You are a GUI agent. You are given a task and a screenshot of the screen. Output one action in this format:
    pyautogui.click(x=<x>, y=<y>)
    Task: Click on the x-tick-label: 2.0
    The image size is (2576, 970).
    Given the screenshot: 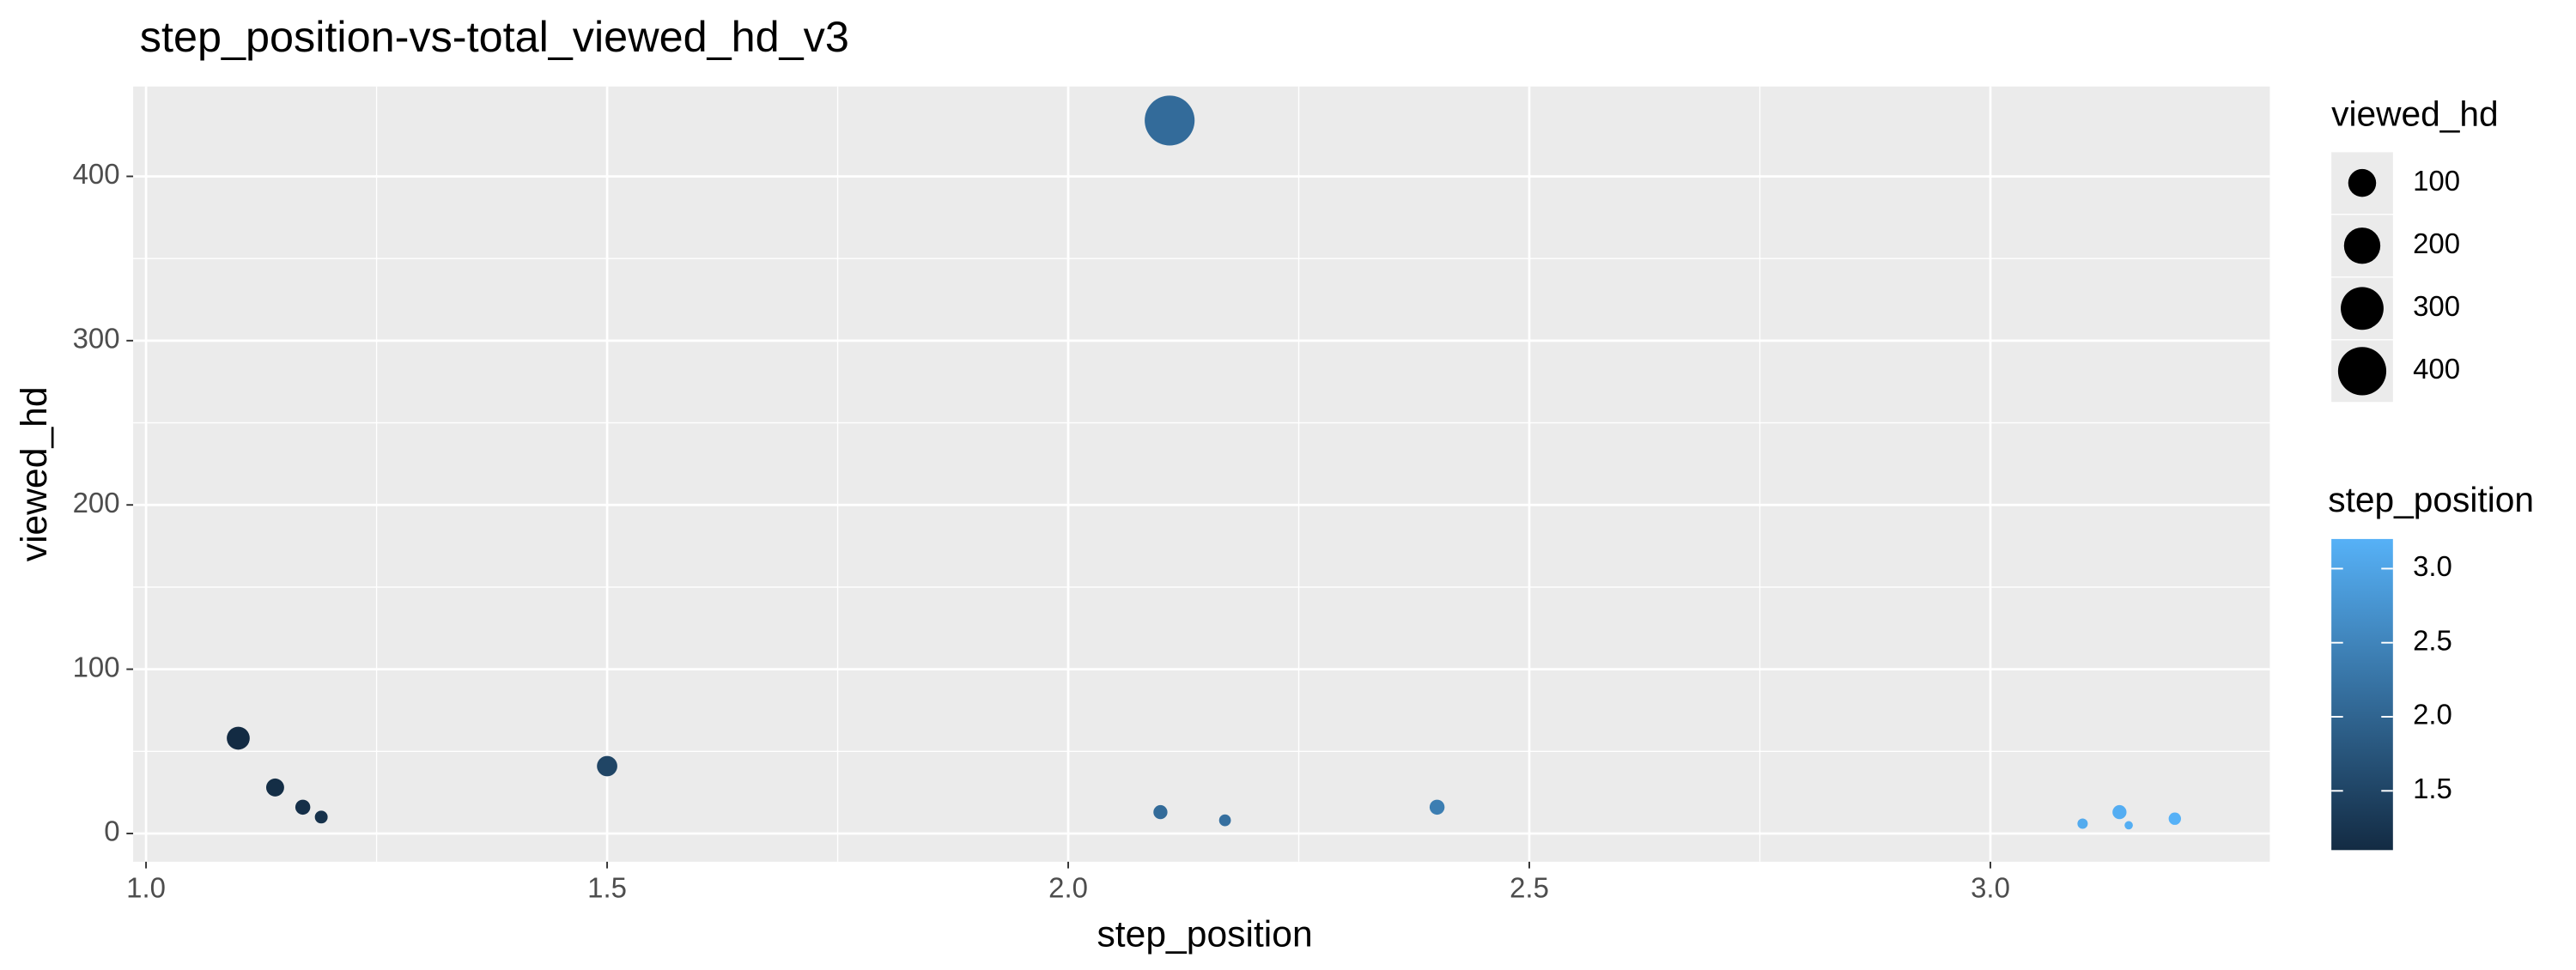 What is the action you would take?
    pyautogui.click(x=1068, y=888)
    